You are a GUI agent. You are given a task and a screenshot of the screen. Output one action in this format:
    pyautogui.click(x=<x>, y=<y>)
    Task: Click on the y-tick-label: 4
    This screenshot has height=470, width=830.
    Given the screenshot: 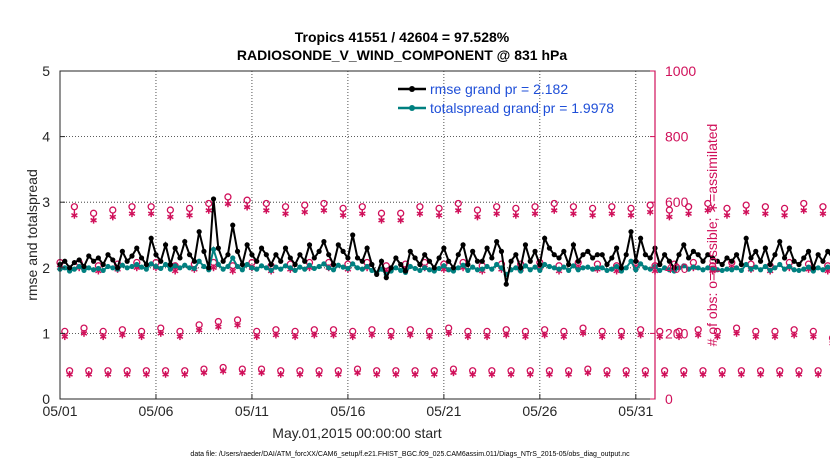 What is the action you would take?
    pyautogui.click(x=46, y=137)
    